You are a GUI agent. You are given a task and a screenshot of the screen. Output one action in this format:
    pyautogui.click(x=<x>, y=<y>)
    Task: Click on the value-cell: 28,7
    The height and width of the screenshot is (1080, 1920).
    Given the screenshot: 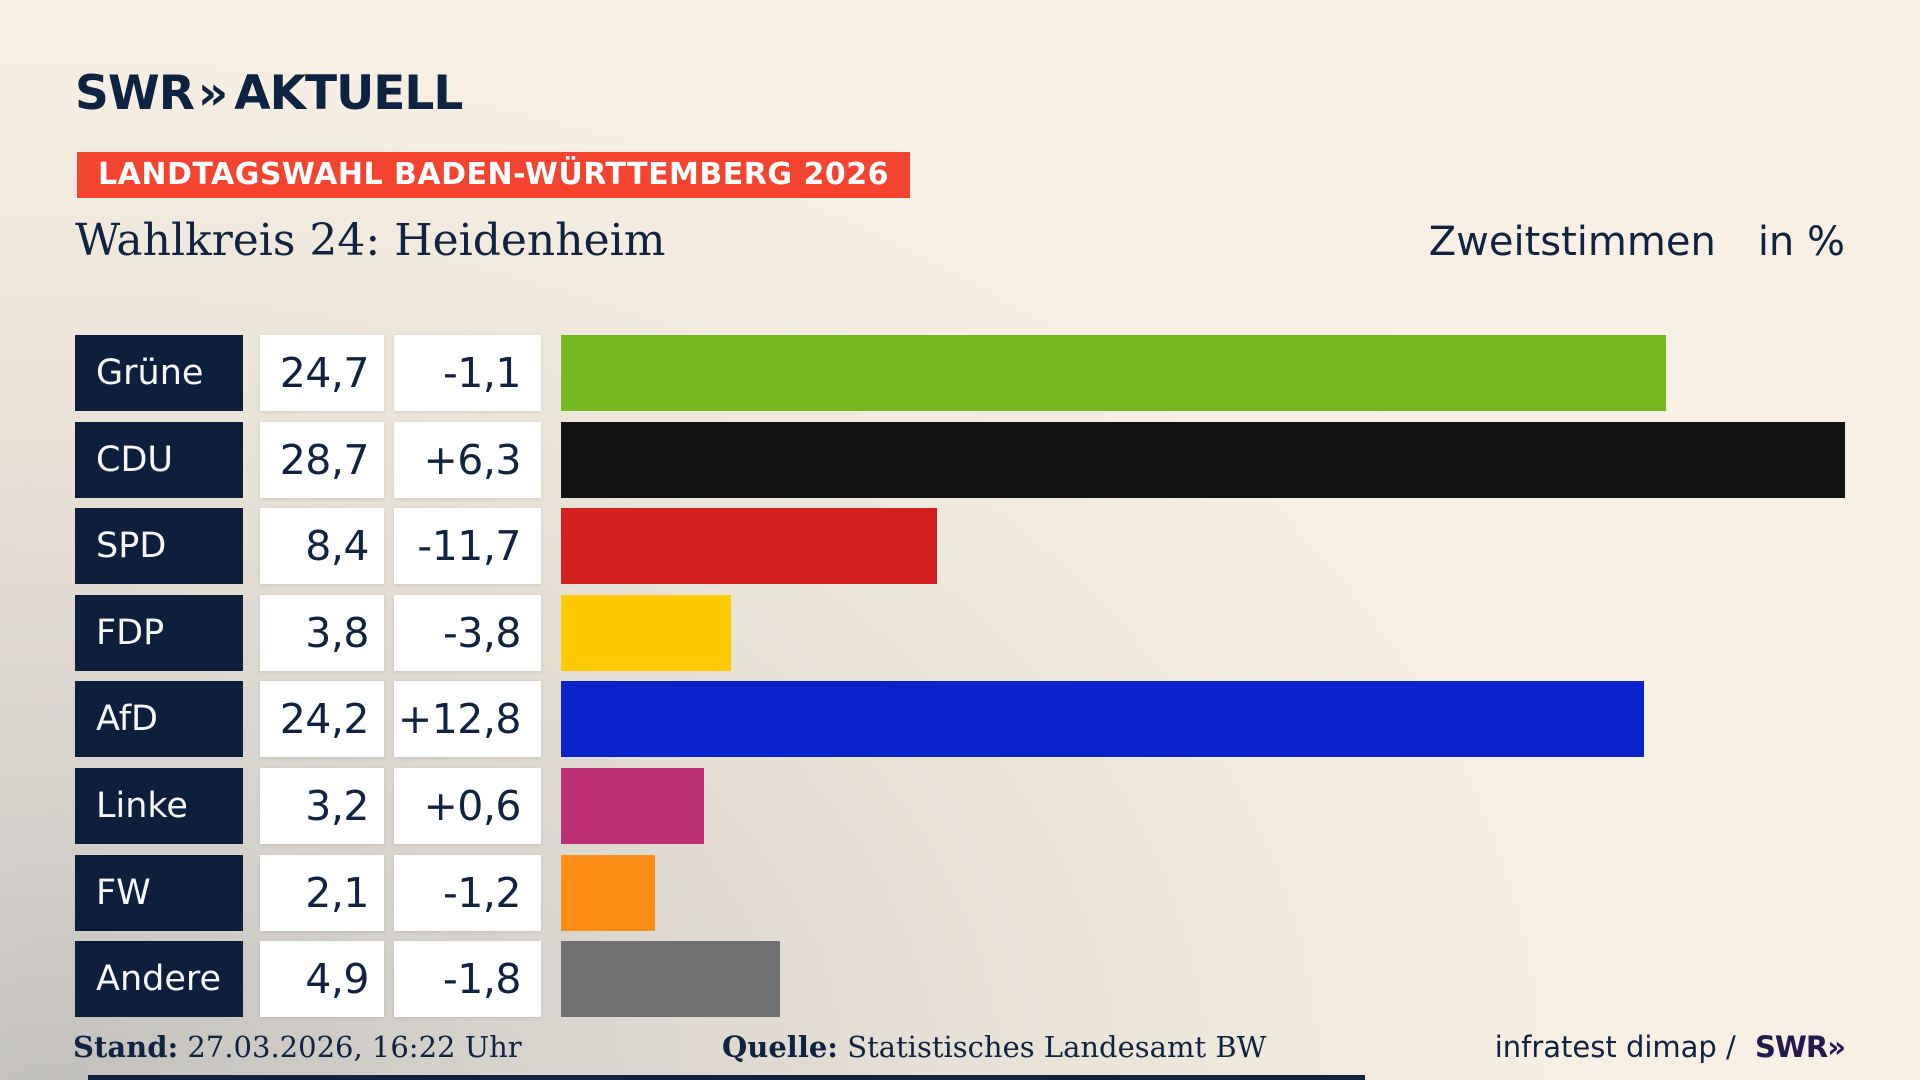 What is the action you would take?
    pyautogui.click(x=322, y=459)
    